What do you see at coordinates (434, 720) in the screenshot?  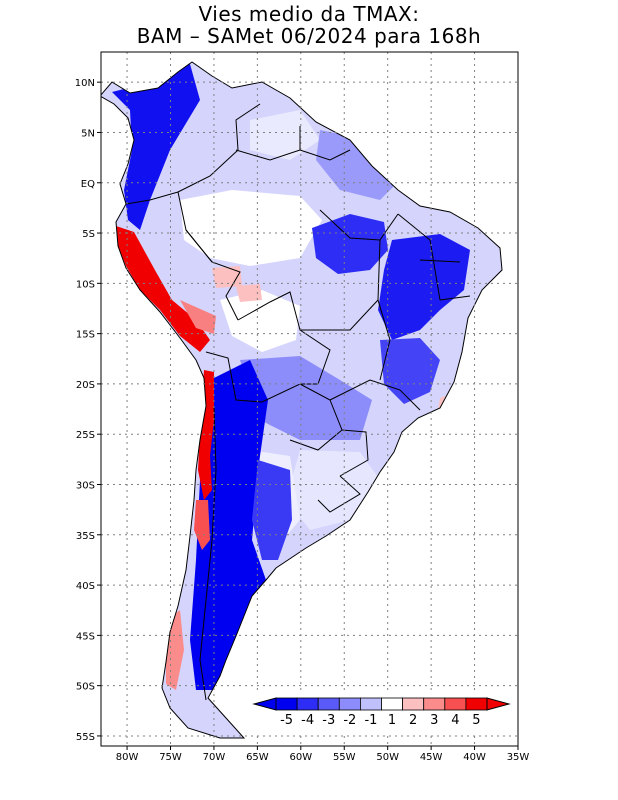 I see `colorbar-label: 3` at bounding box center [434, 720].